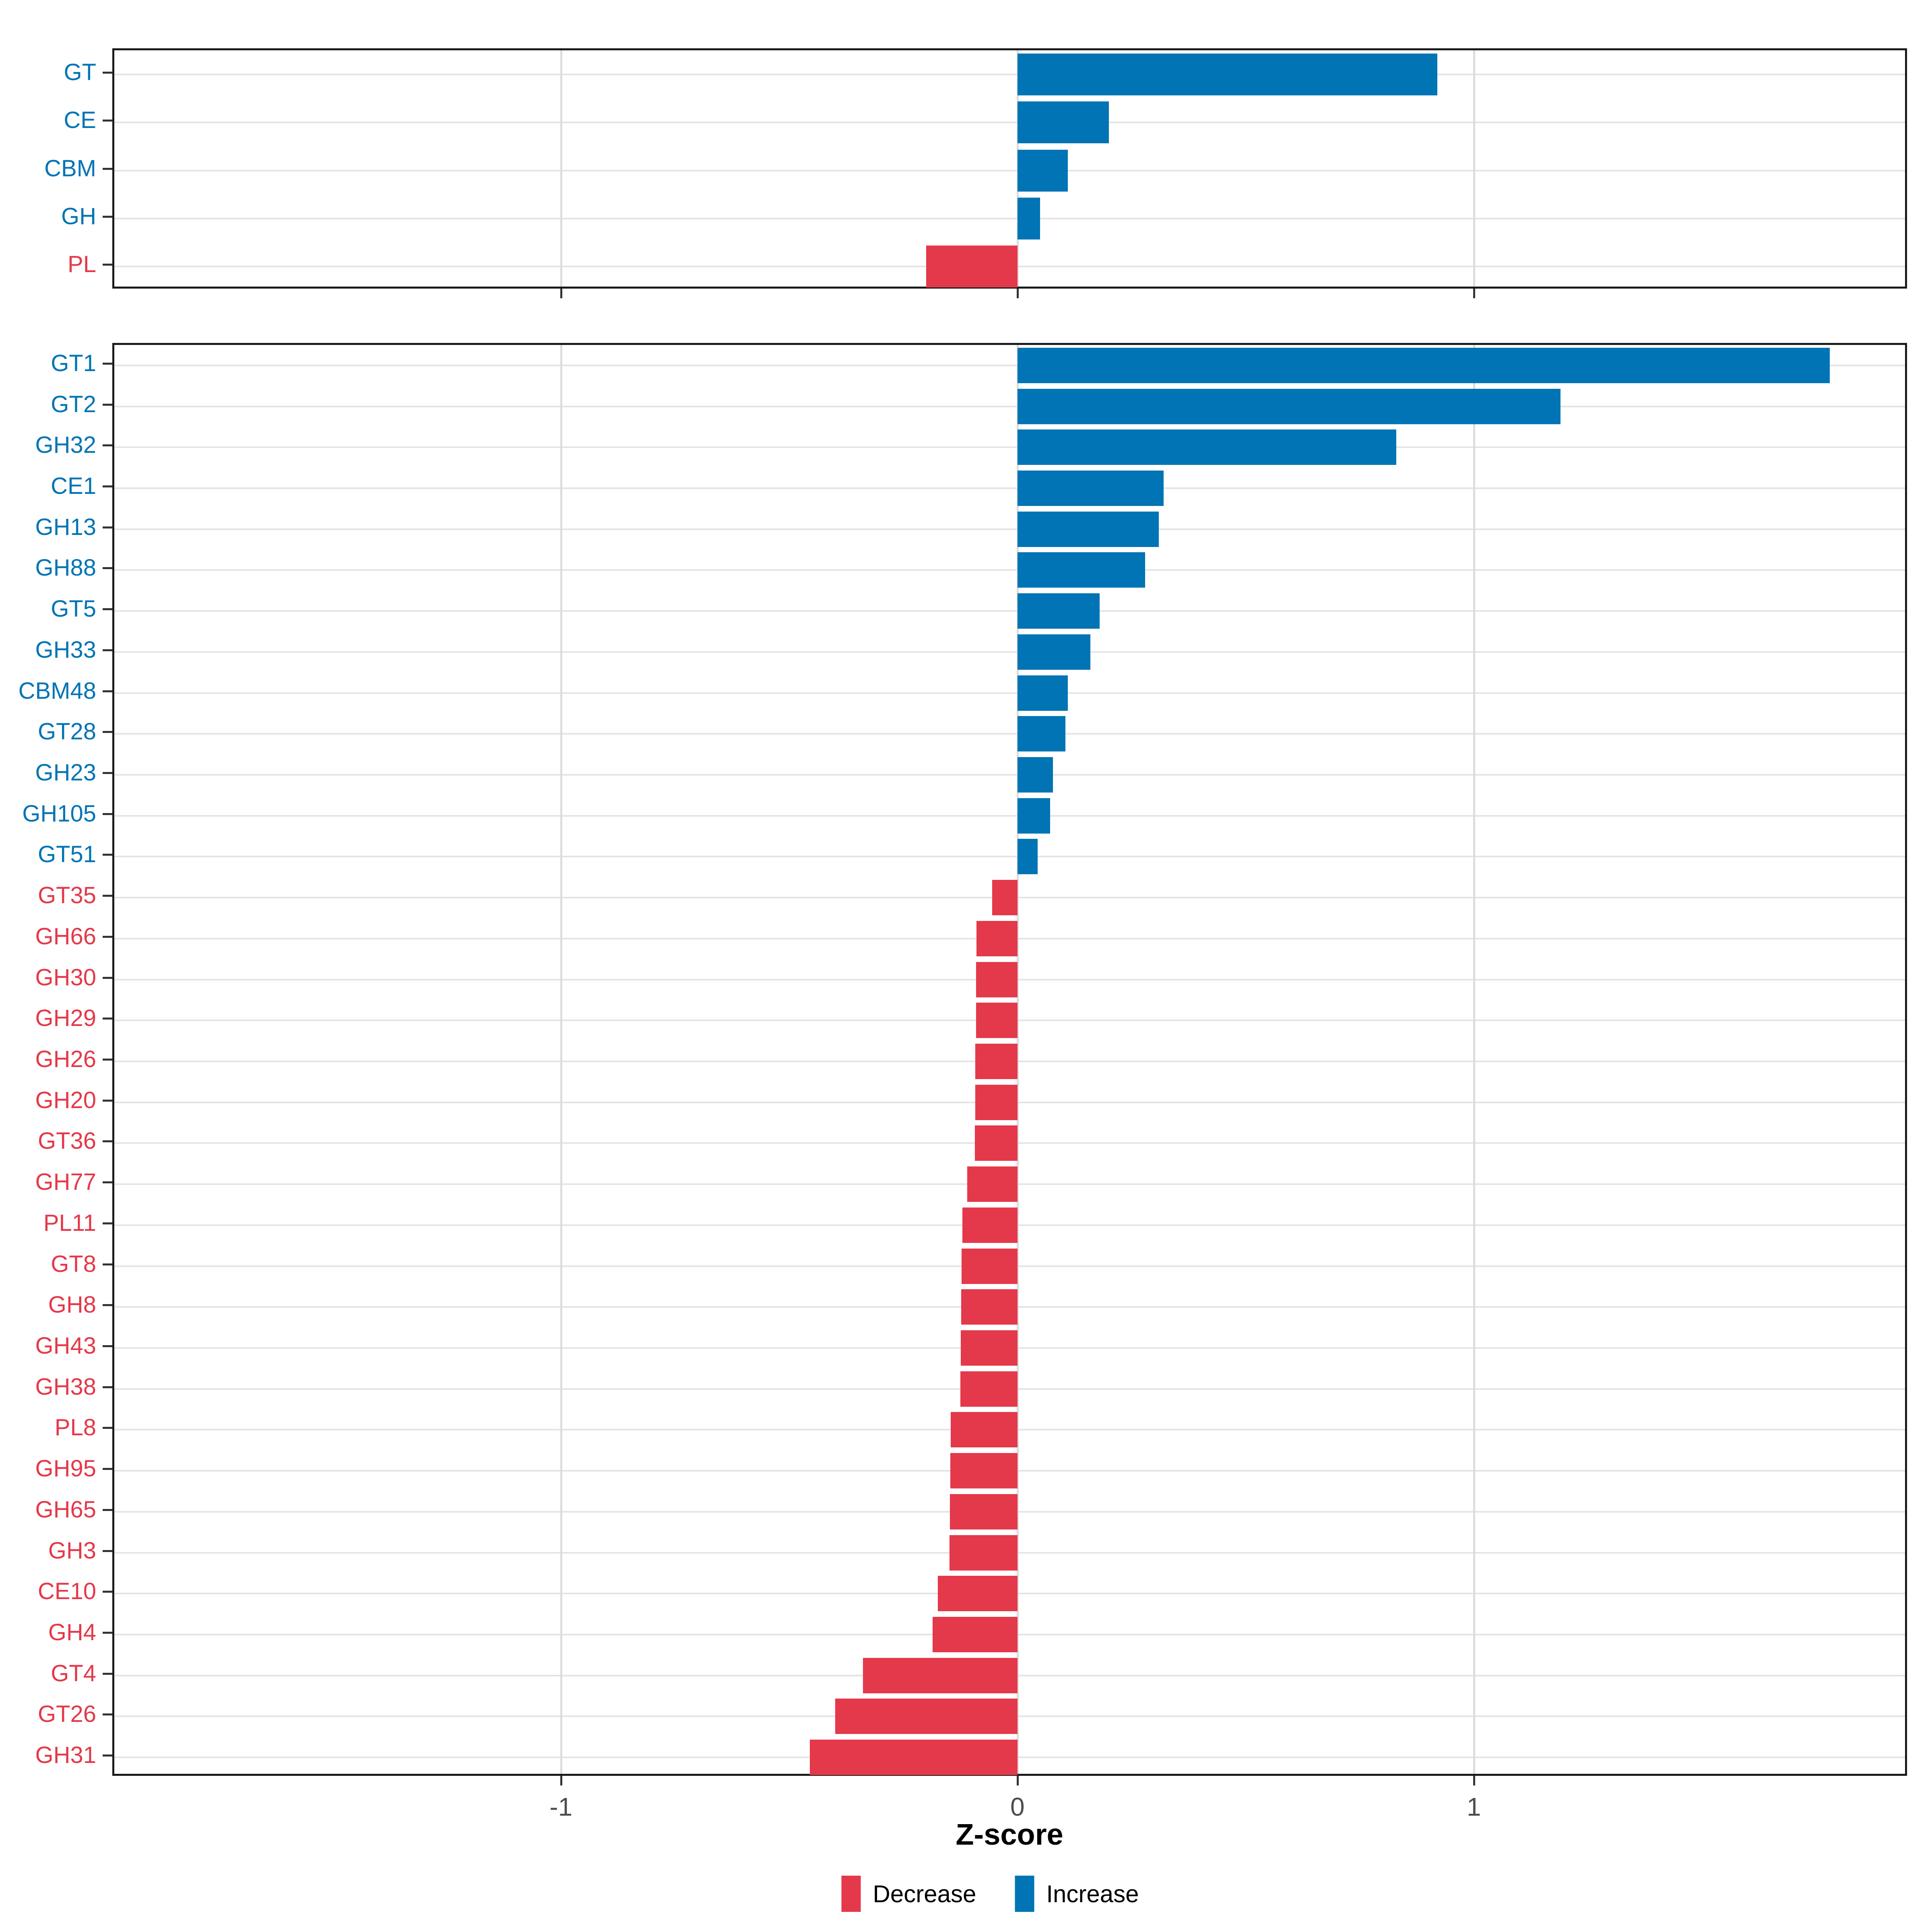 The width and height of the screenshot is (1932, 1932). I want to click on y-axis-label-gh8: GH8, so click(72, 1305).